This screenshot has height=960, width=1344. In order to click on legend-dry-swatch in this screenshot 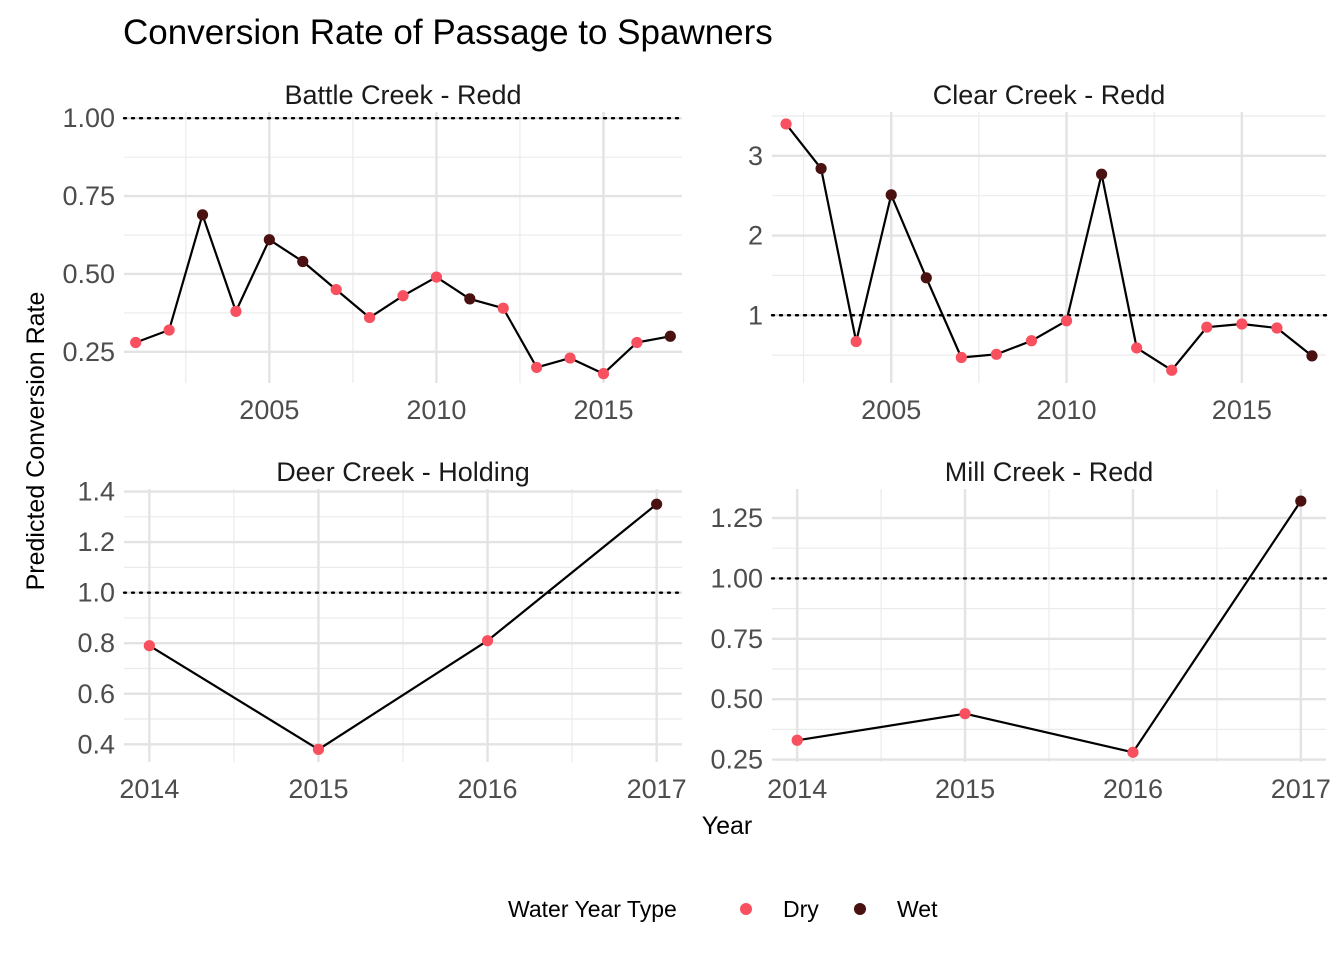, I will do `click(746, 909)`.